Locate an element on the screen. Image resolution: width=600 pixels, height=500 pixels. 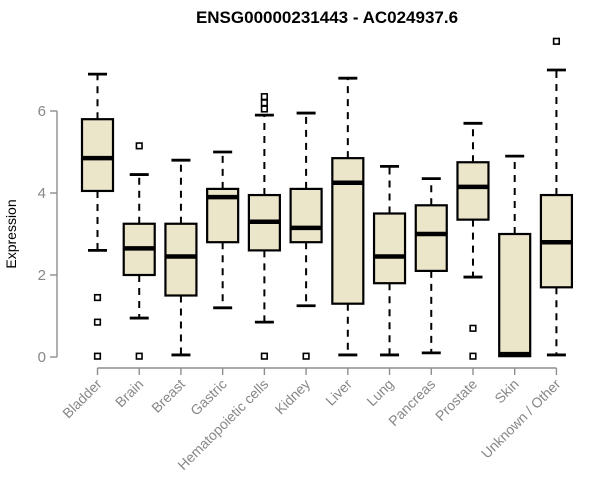
box-bladder is located at coordinates (97, 155).